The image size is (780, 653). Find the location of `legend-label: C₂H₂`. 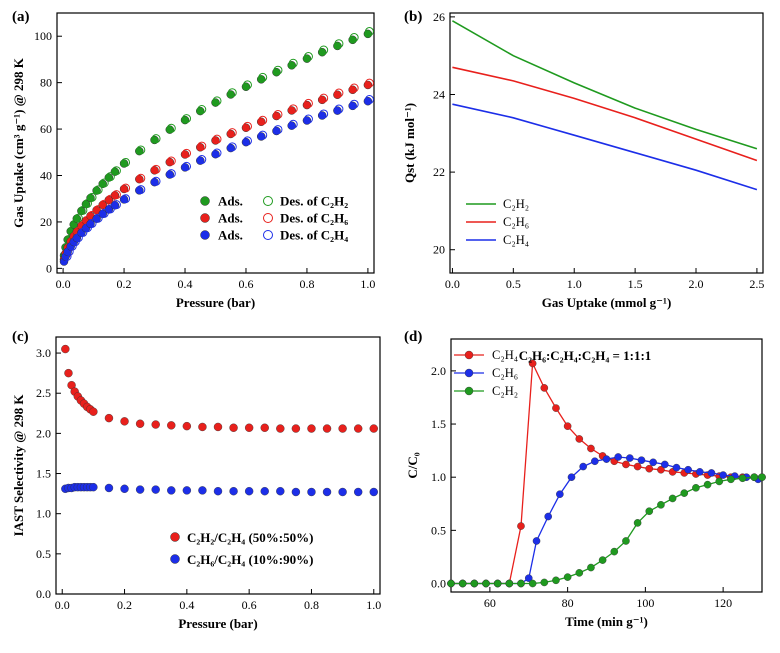

legend-label: C₂H₂ is located at coordinates (516, 204).